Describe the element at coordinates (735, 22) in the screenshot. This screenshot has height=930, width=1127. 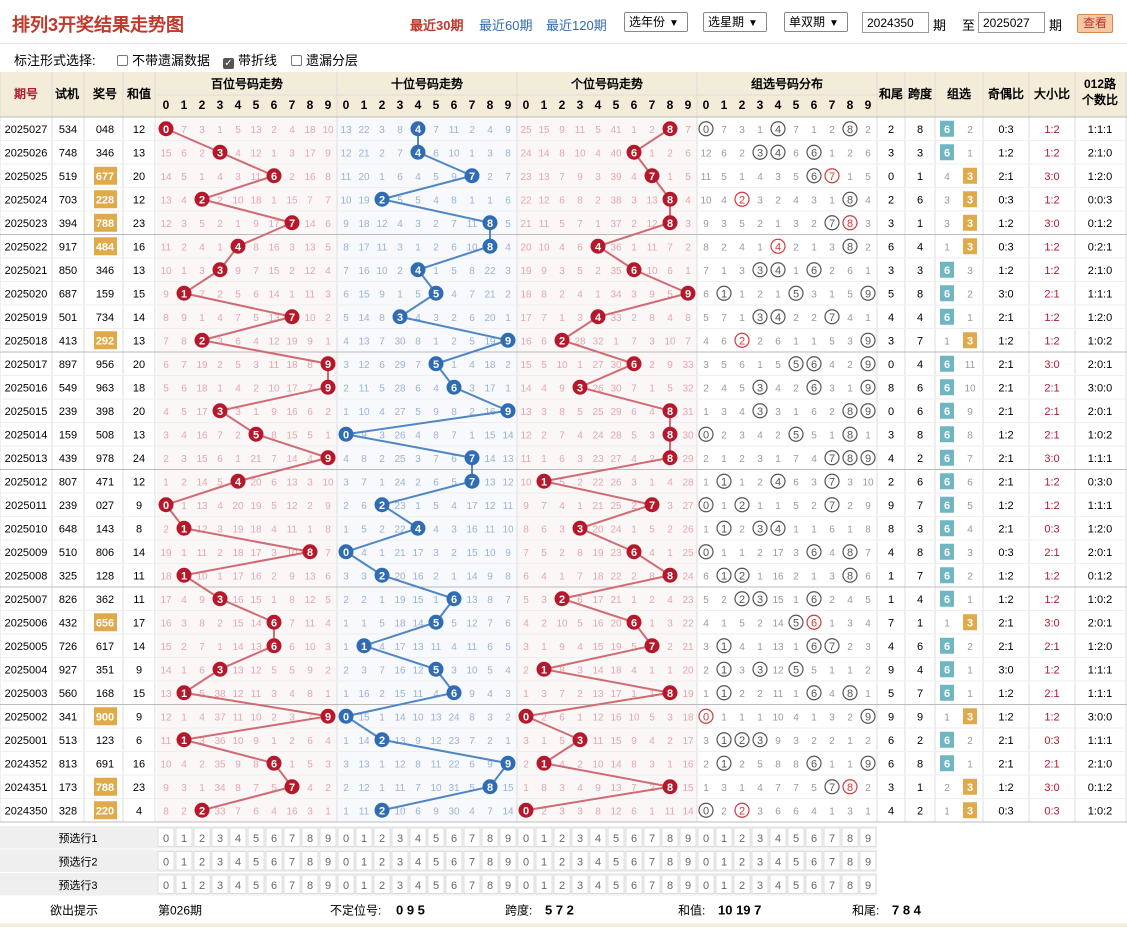
I see `week-select: 选星期 ▼` at that location.